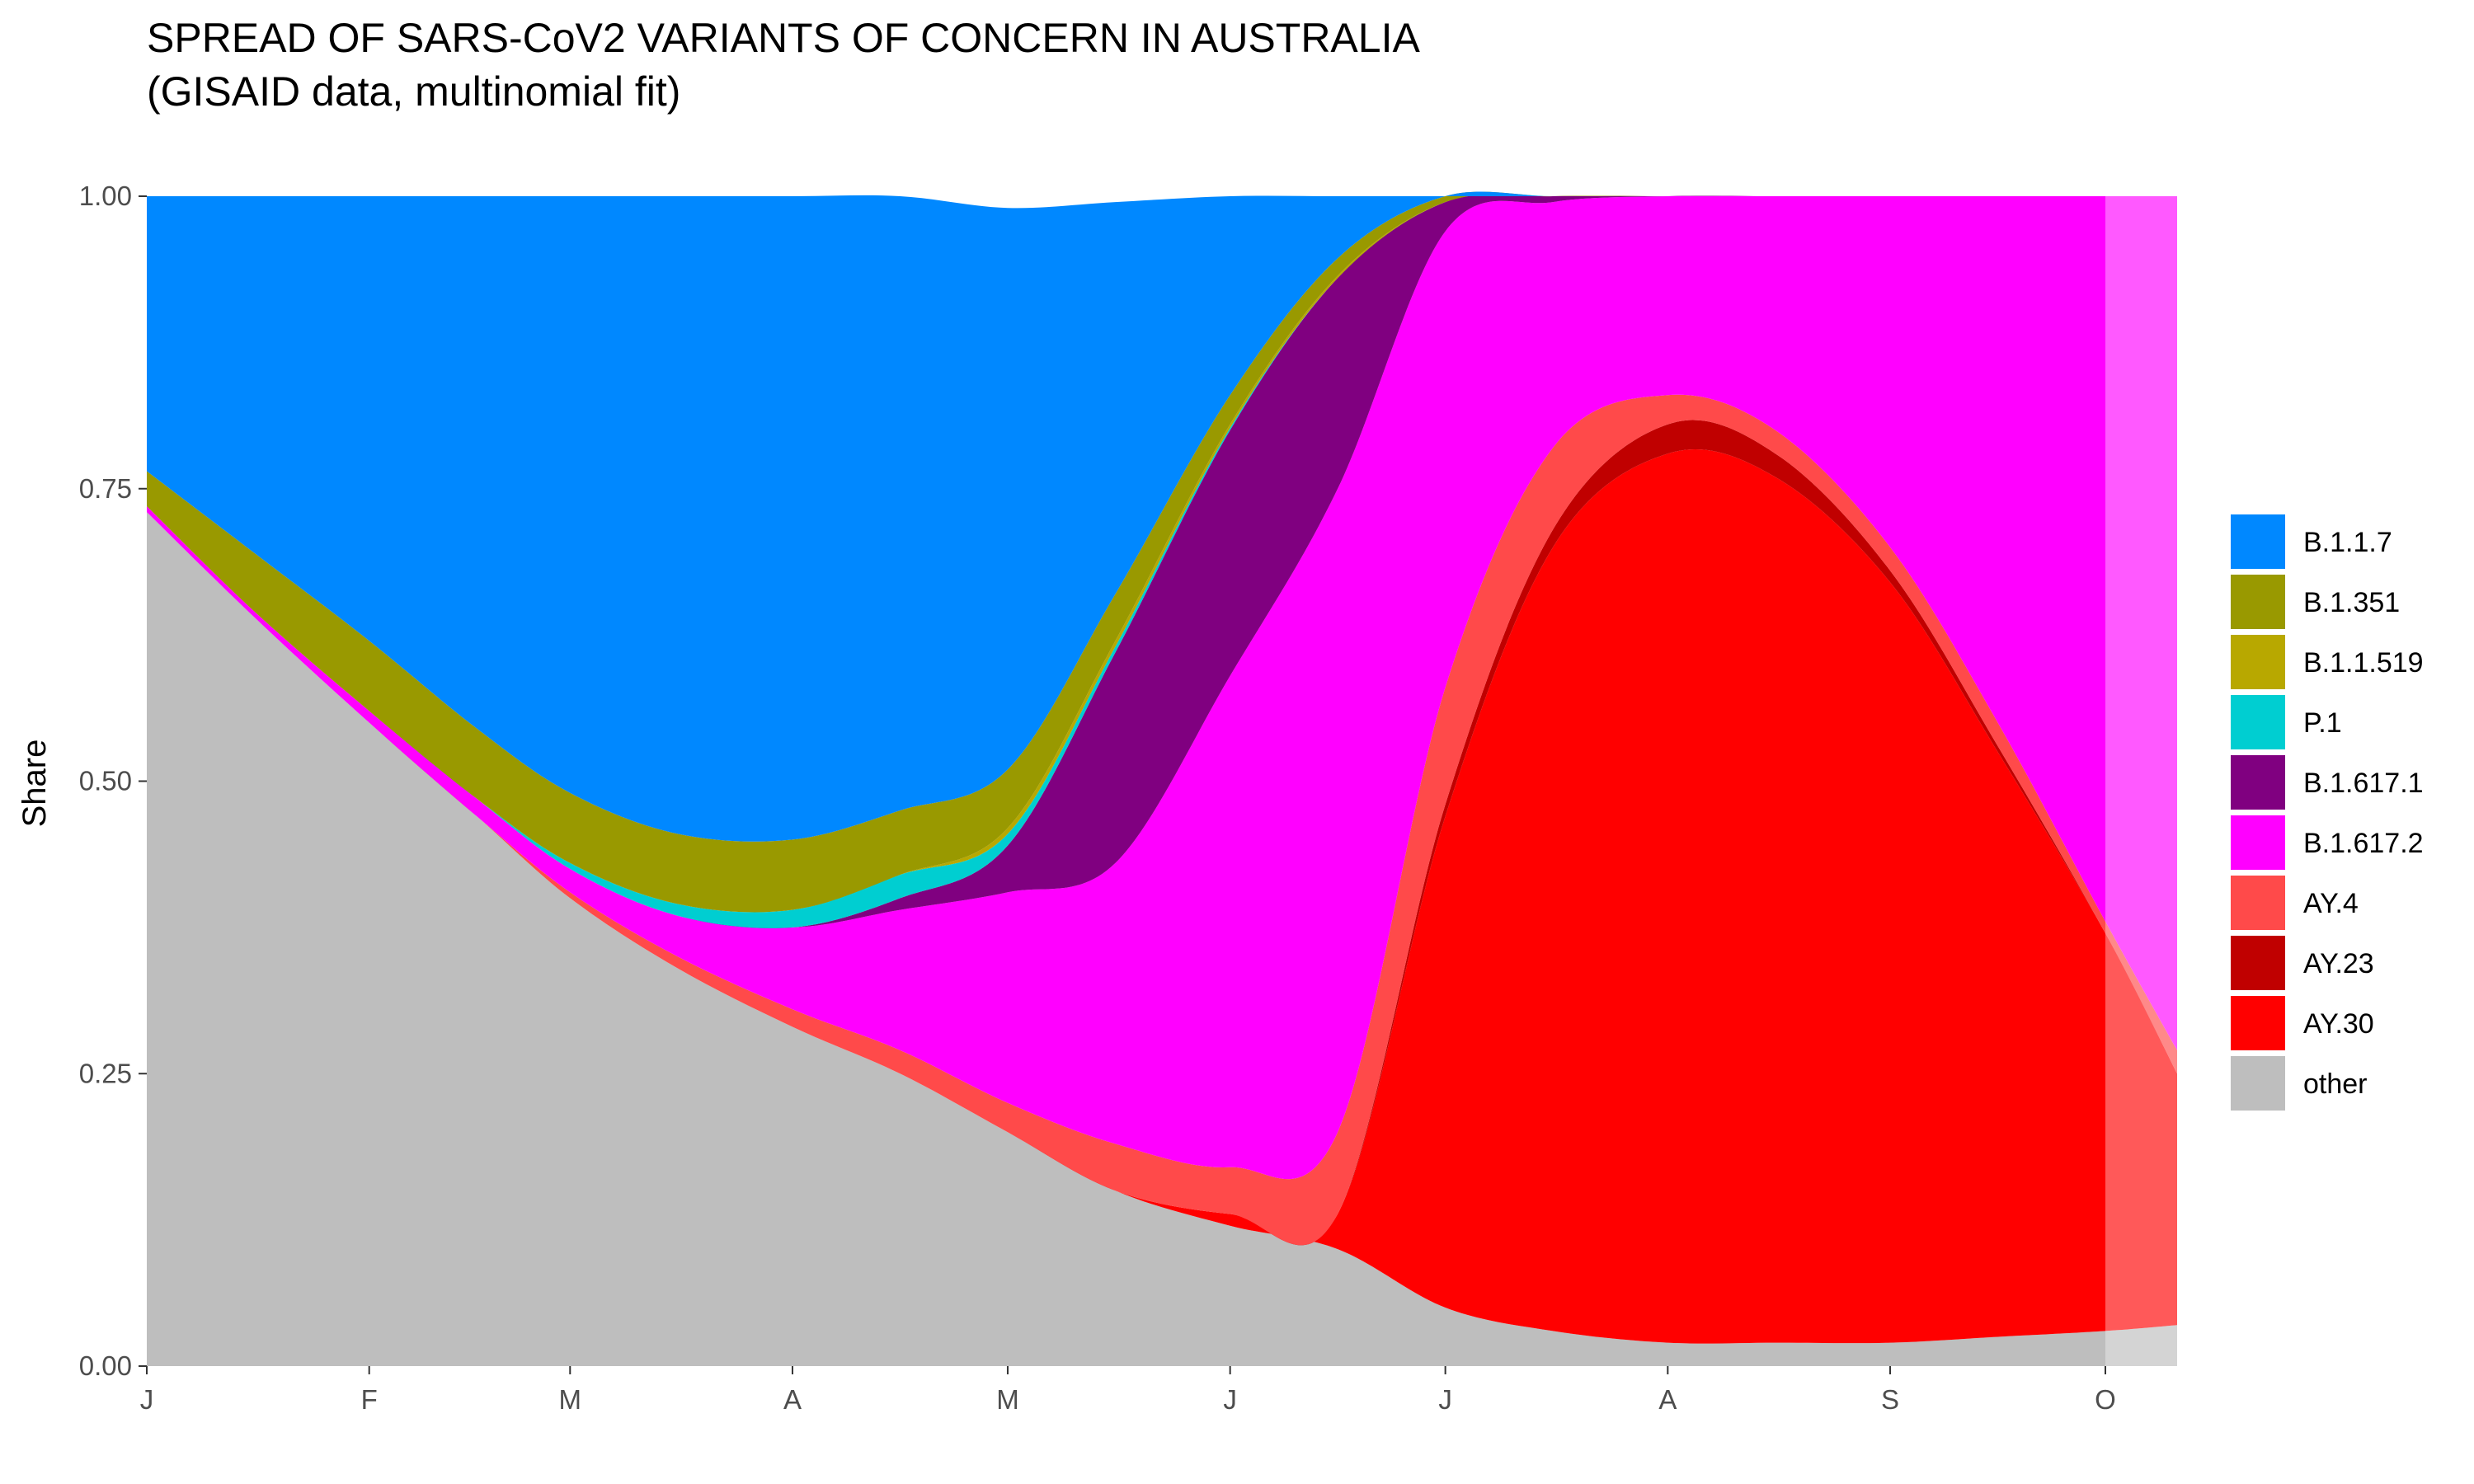 This screenshot has height=1484, width=2474. What do you see at coordinates (2363, 783) in the screenshot?
I see `legend-label-b-1-617-1: B.1.617.1` at bounding box center [2363, 783].